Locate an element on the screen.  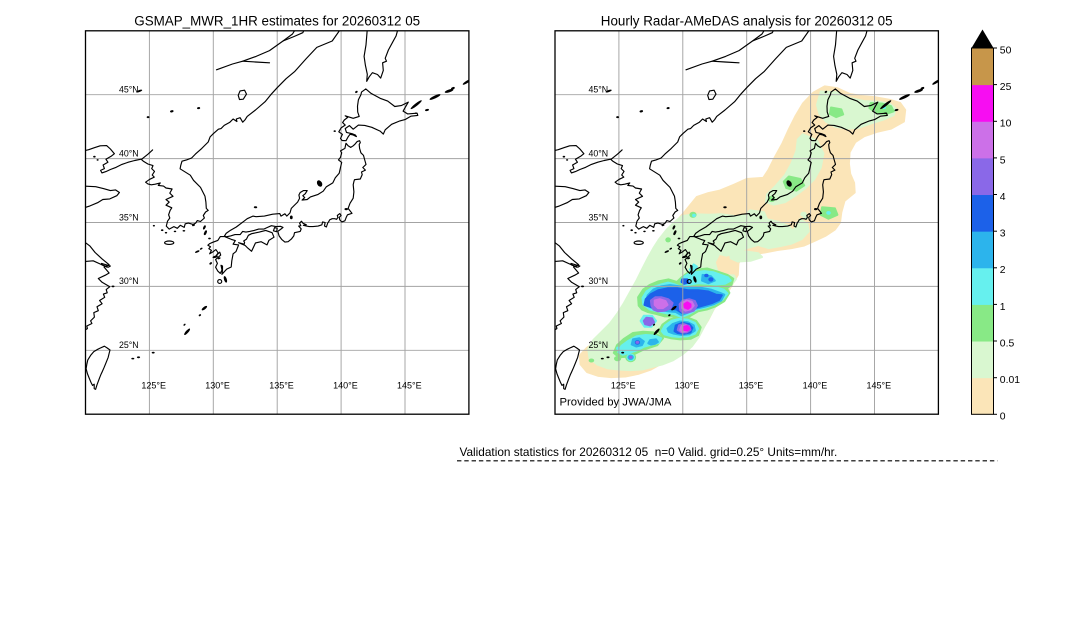
svg-text: 25 is located at coordinates (1006, 87).